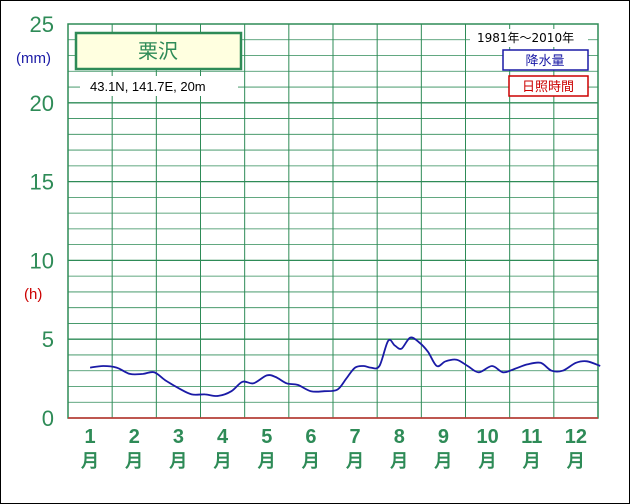  I want to click on month-number-label: 1, so click(90, 437).